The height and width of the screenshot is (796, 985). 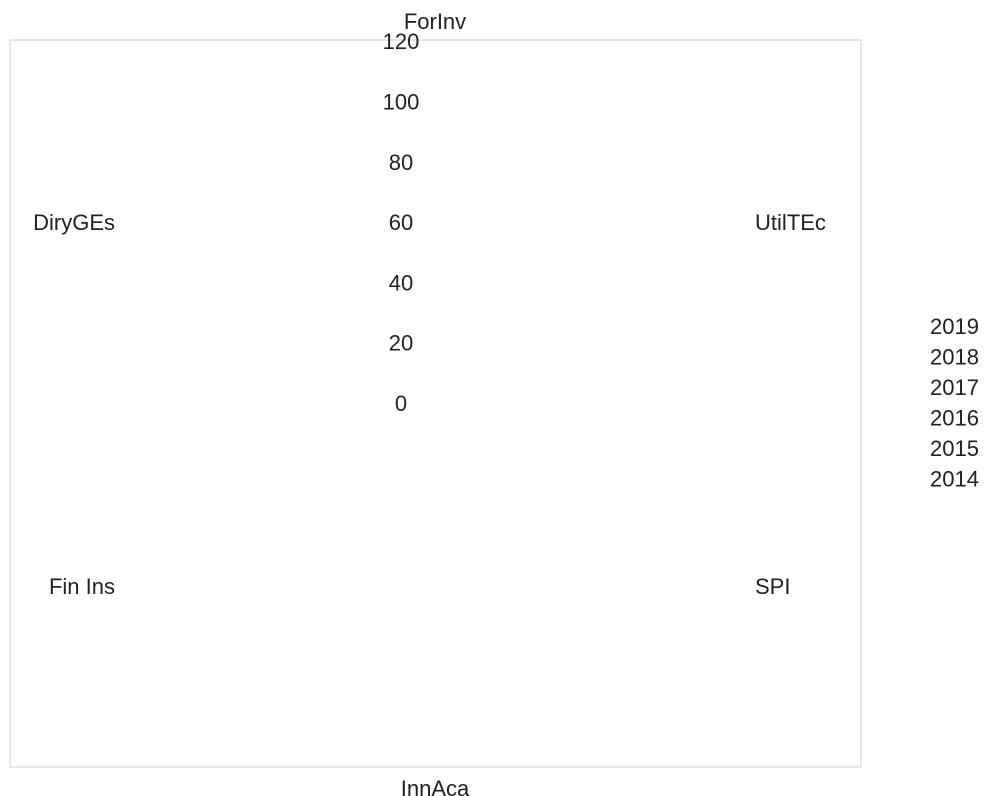 What do you see at coordinates (74, 222) in the screenshot?
I see `axis-label-dirygES: DiryGEs` at bounding box center [74, 222].